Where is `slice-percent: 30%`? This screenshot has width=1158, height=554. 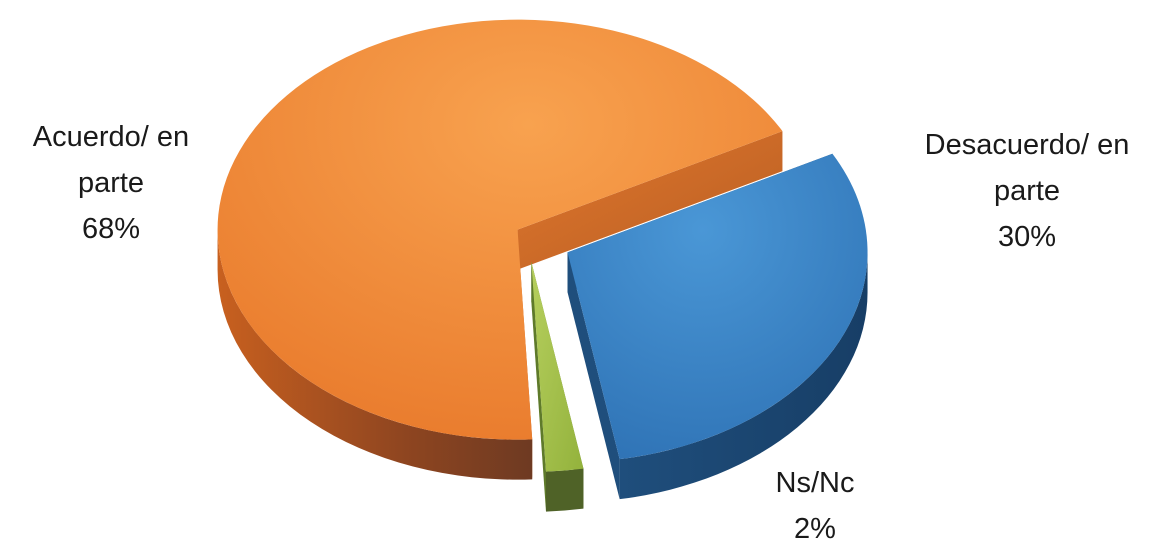 slice-percent: 30% is located at coordinates (1027, 237).